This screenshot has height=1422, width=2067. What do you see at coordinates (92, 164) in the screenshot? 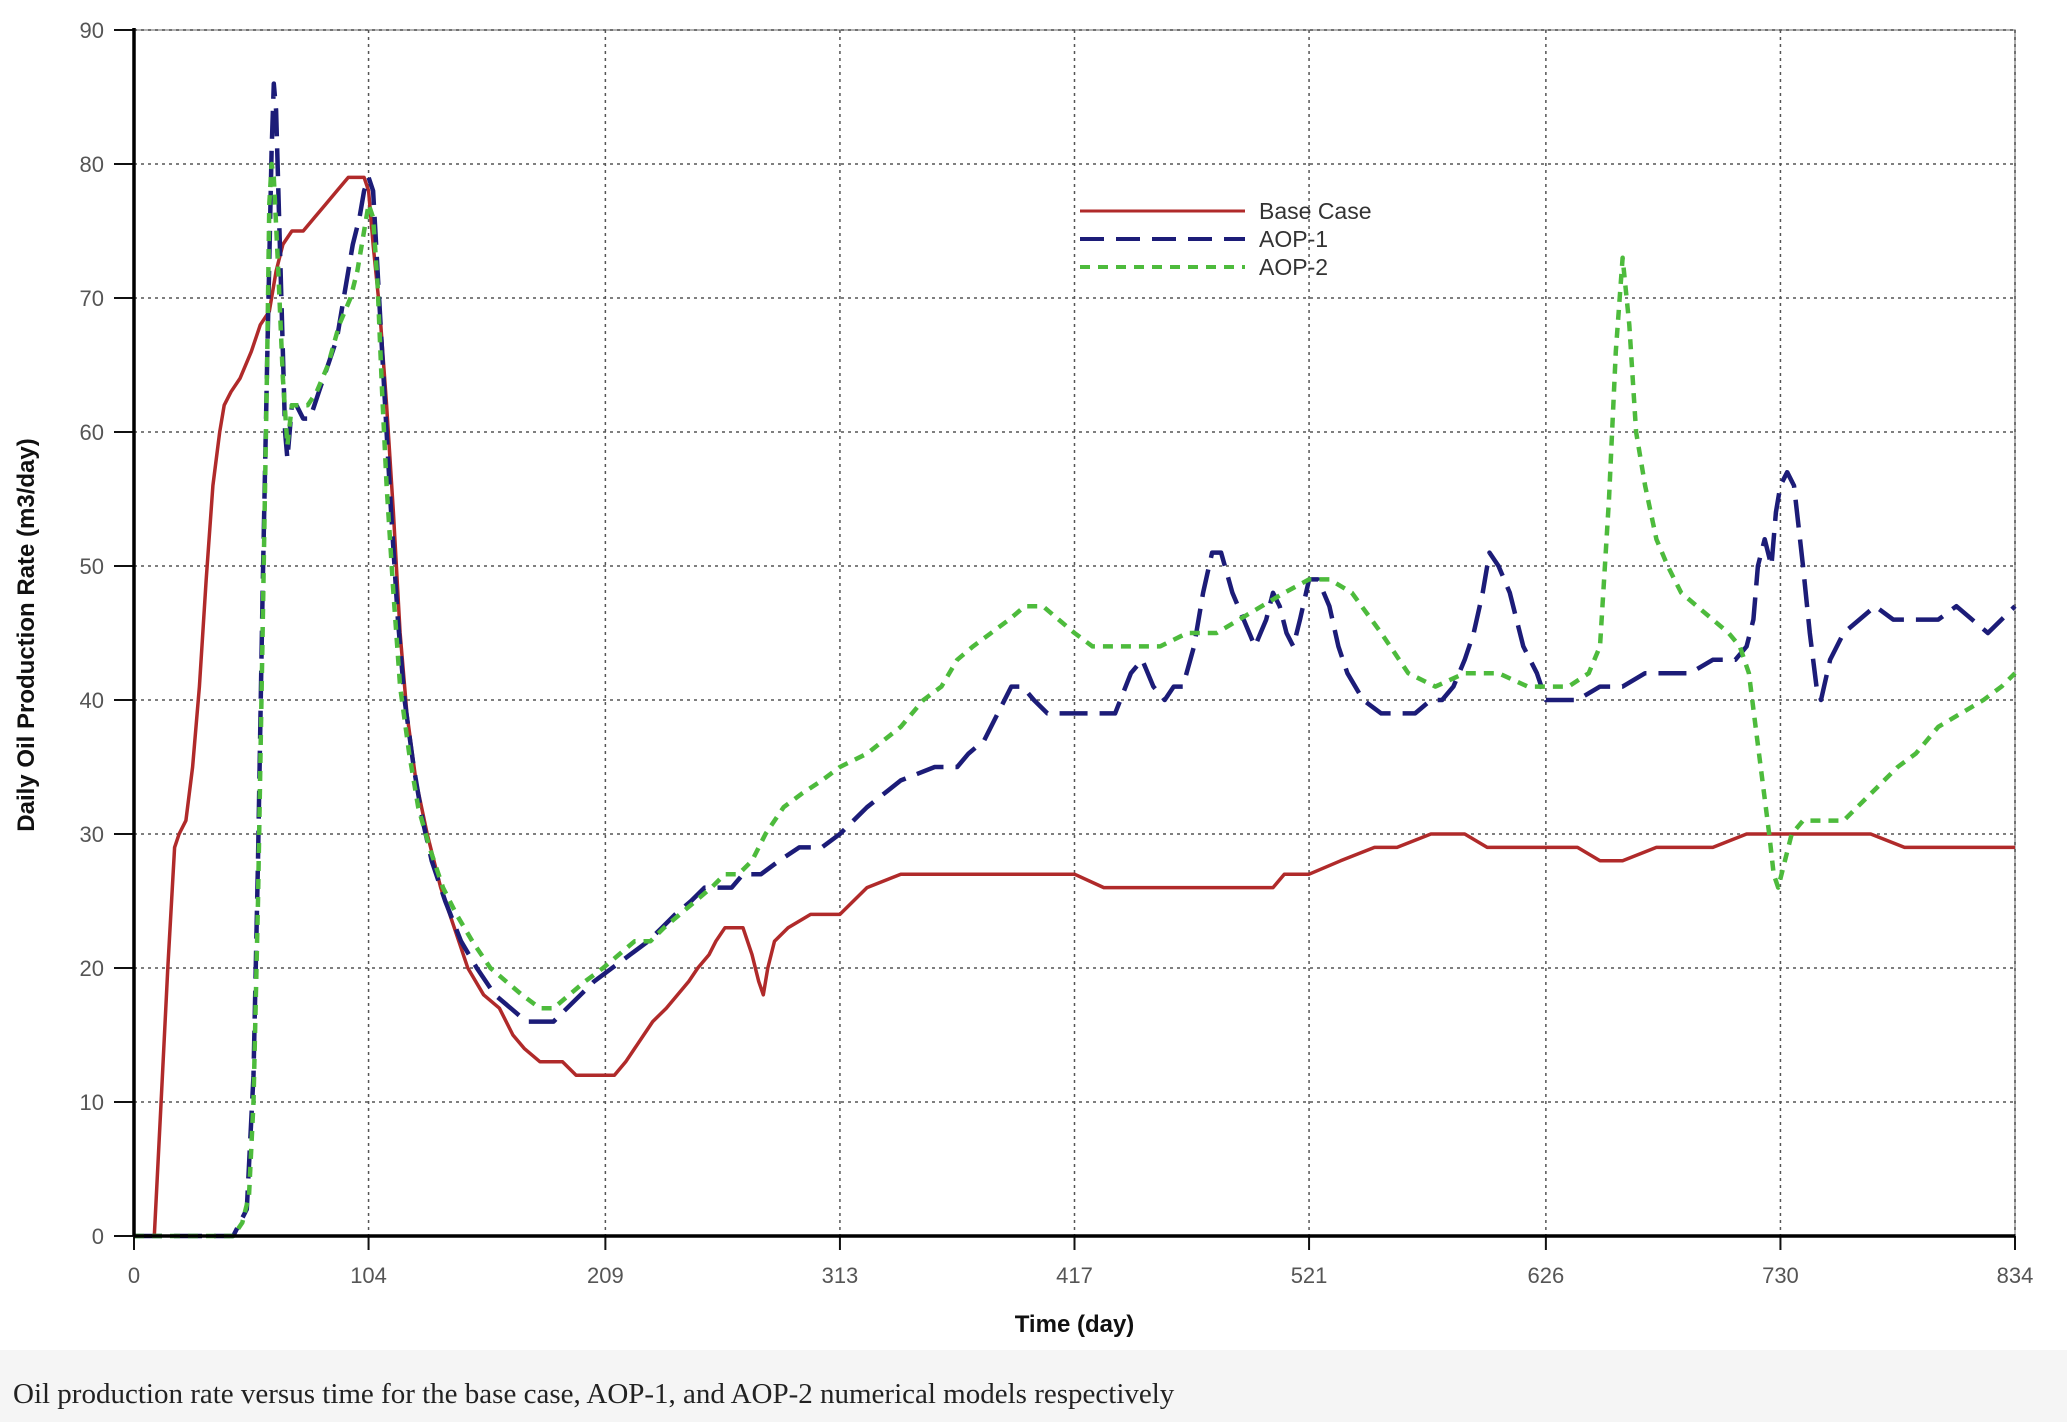
I see `y-tick-label: 80` at bounding box center [92, 164].